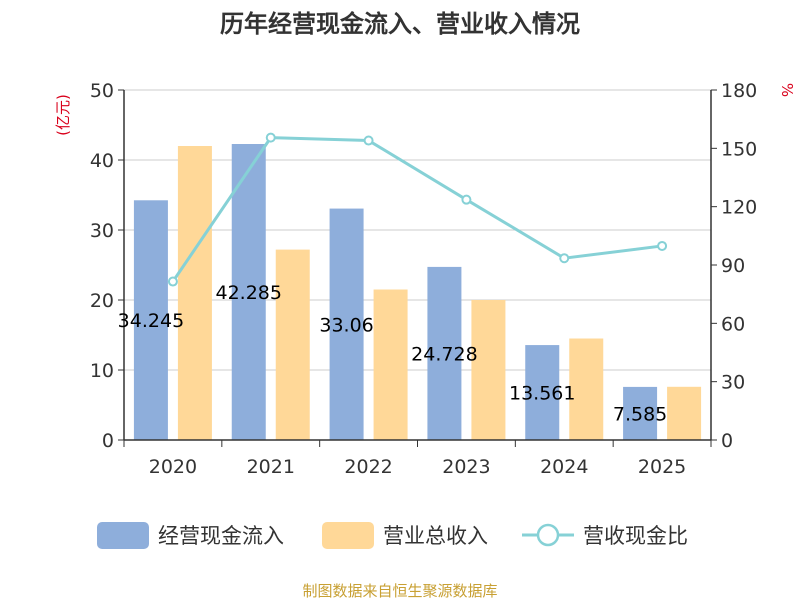  I want to click on bar-data-label: 42.285, so click(249, 293).